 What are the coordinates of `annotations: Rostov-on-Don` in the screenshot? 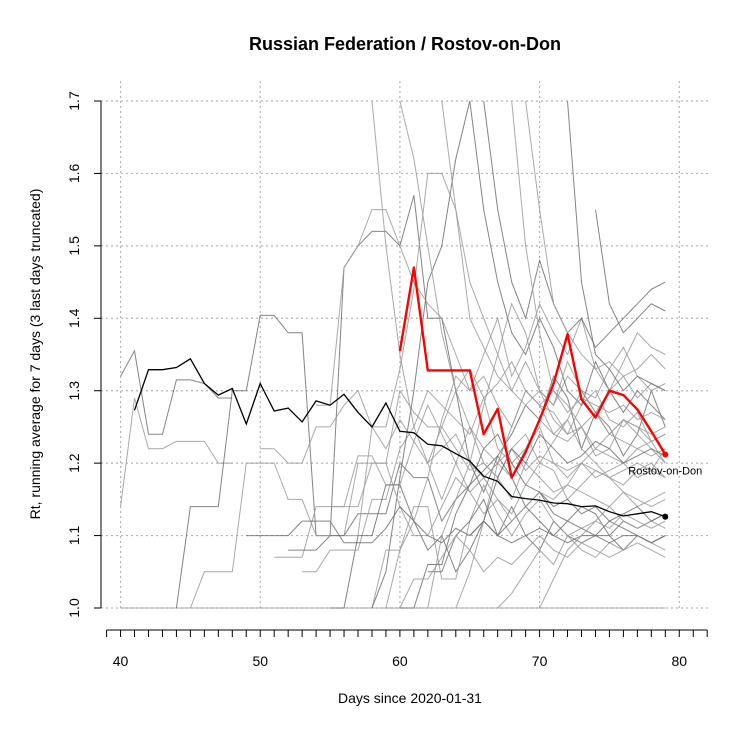 It's located at (665, 471).